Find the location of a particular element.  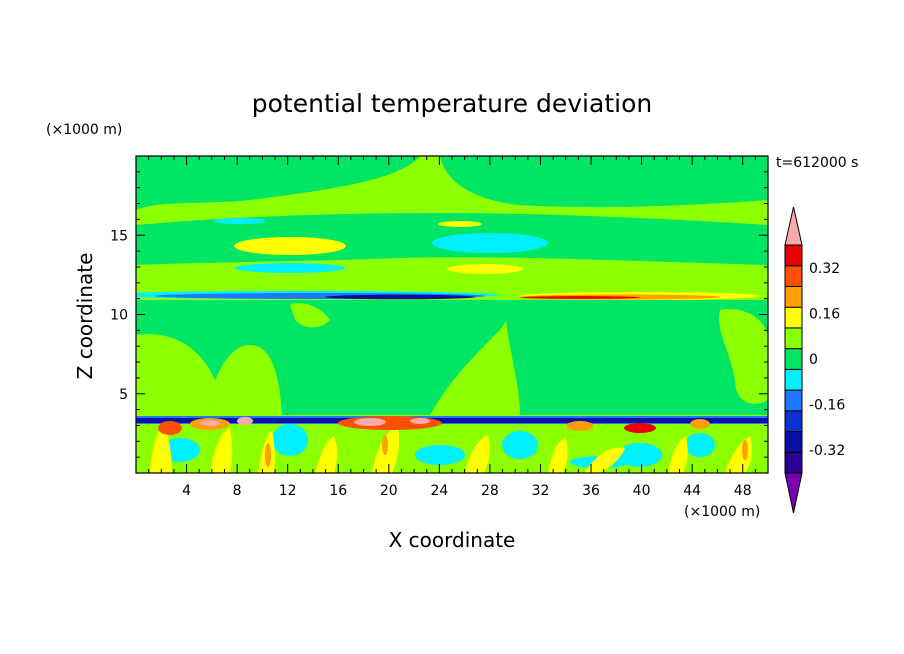

colorbar-tick-label: 0.32 is located at coordinates (824, 269).